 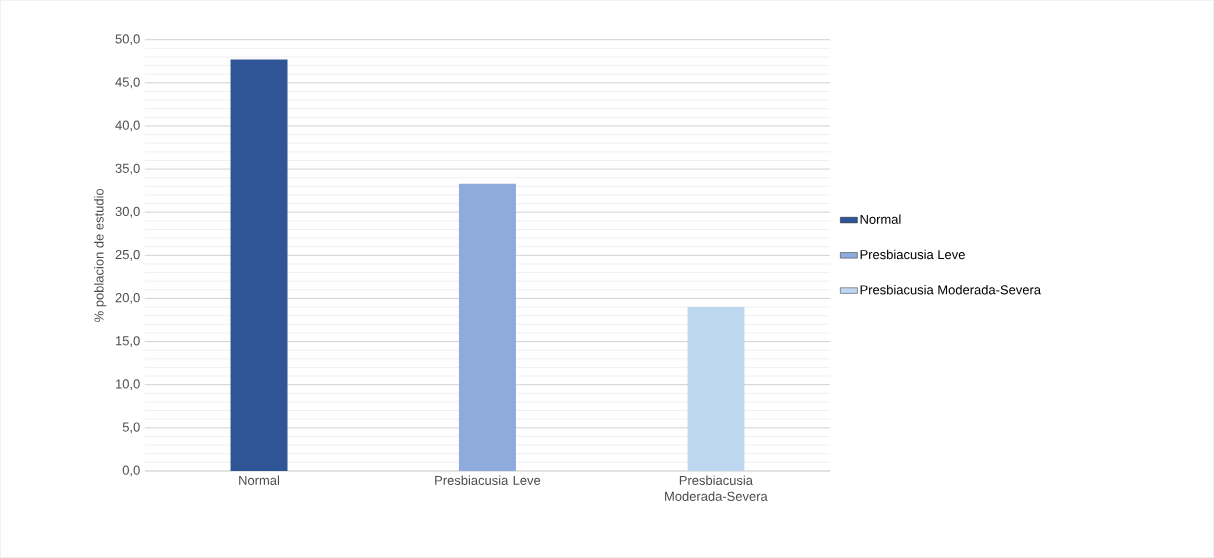 What do you see at coordinates (100, 256) in the screenshot?
I see `y-axis-title: % poblacion de estudio` at bounding box center [100, 256].